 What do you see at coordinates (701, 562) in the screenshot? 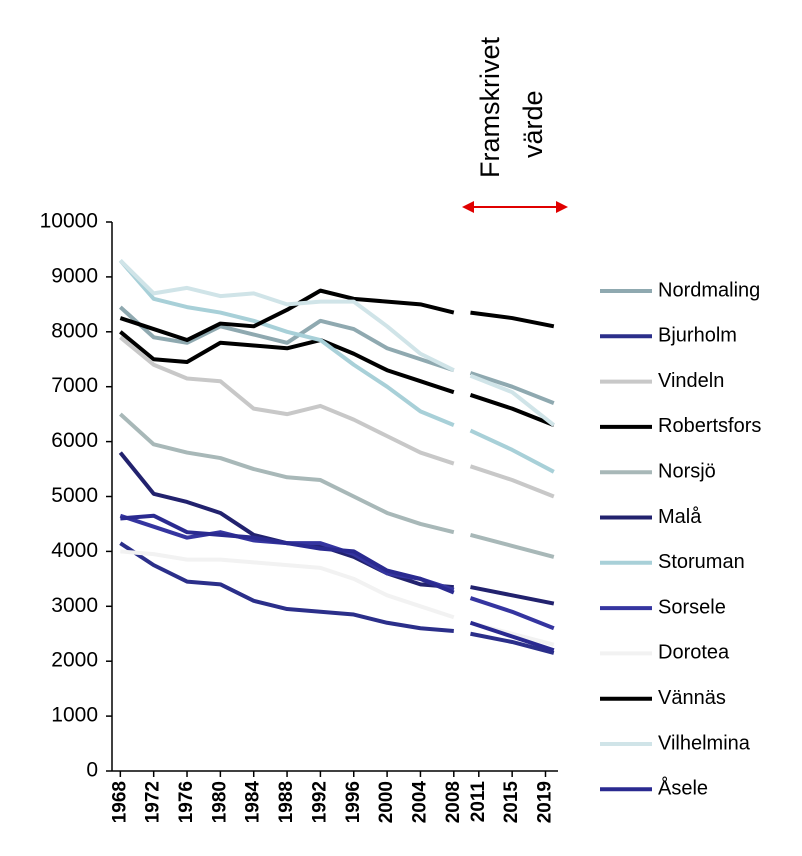
I see `legend-label: Storuman` at bounding box center [701, 562].